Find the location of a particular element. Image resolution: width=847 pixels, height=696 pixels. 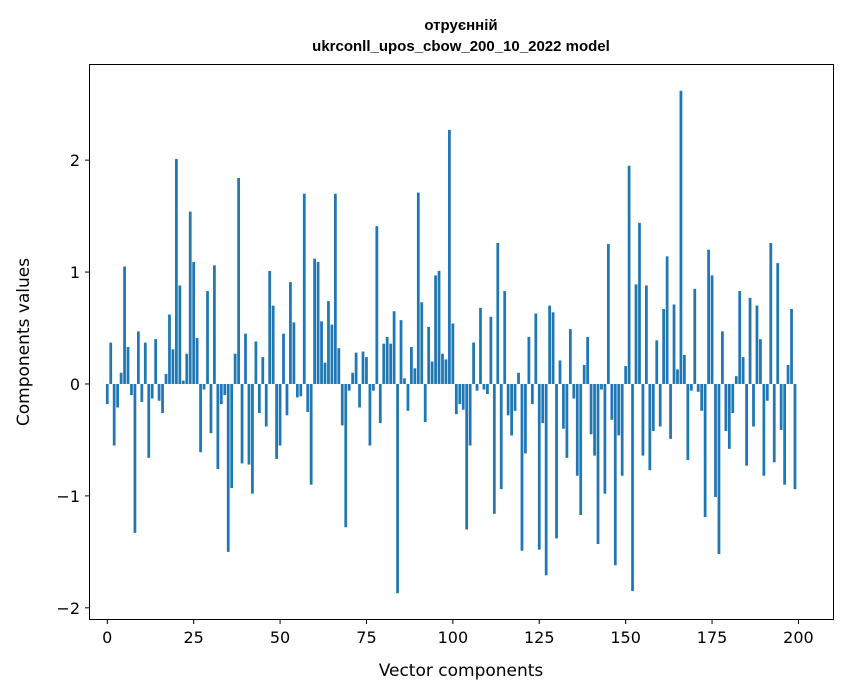

y-tick-label: −2 is located at coordinates (68, 608).